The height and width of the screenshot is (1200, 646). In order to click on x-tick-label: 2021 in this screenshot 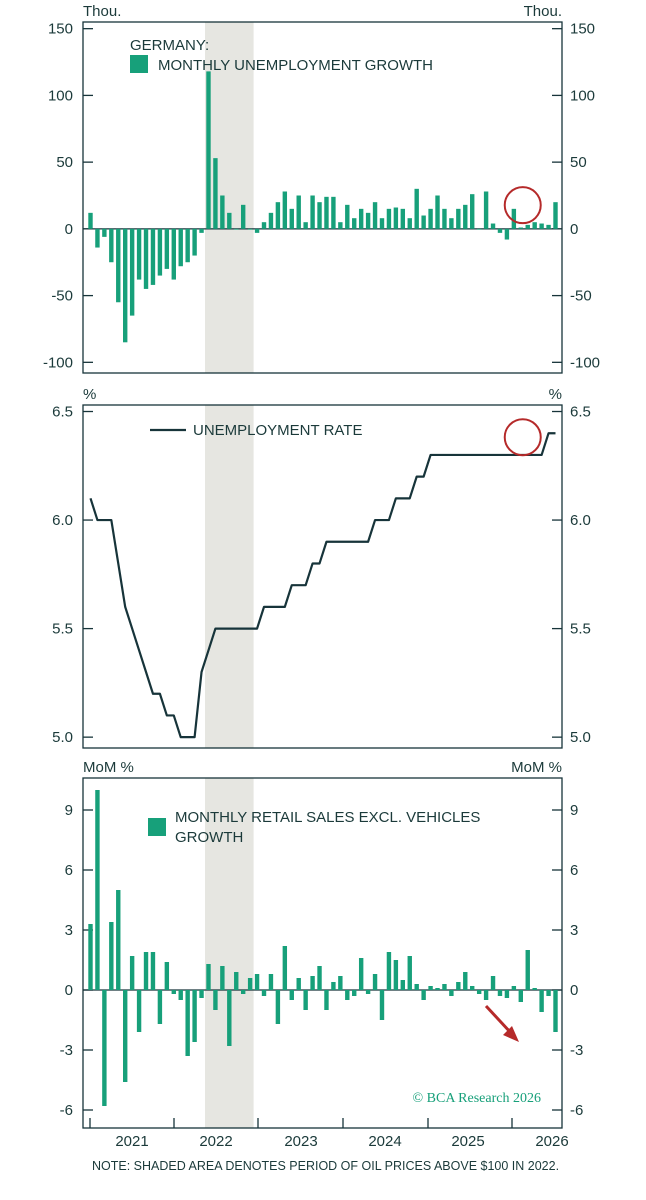, I will do `click(131, 1141)`.